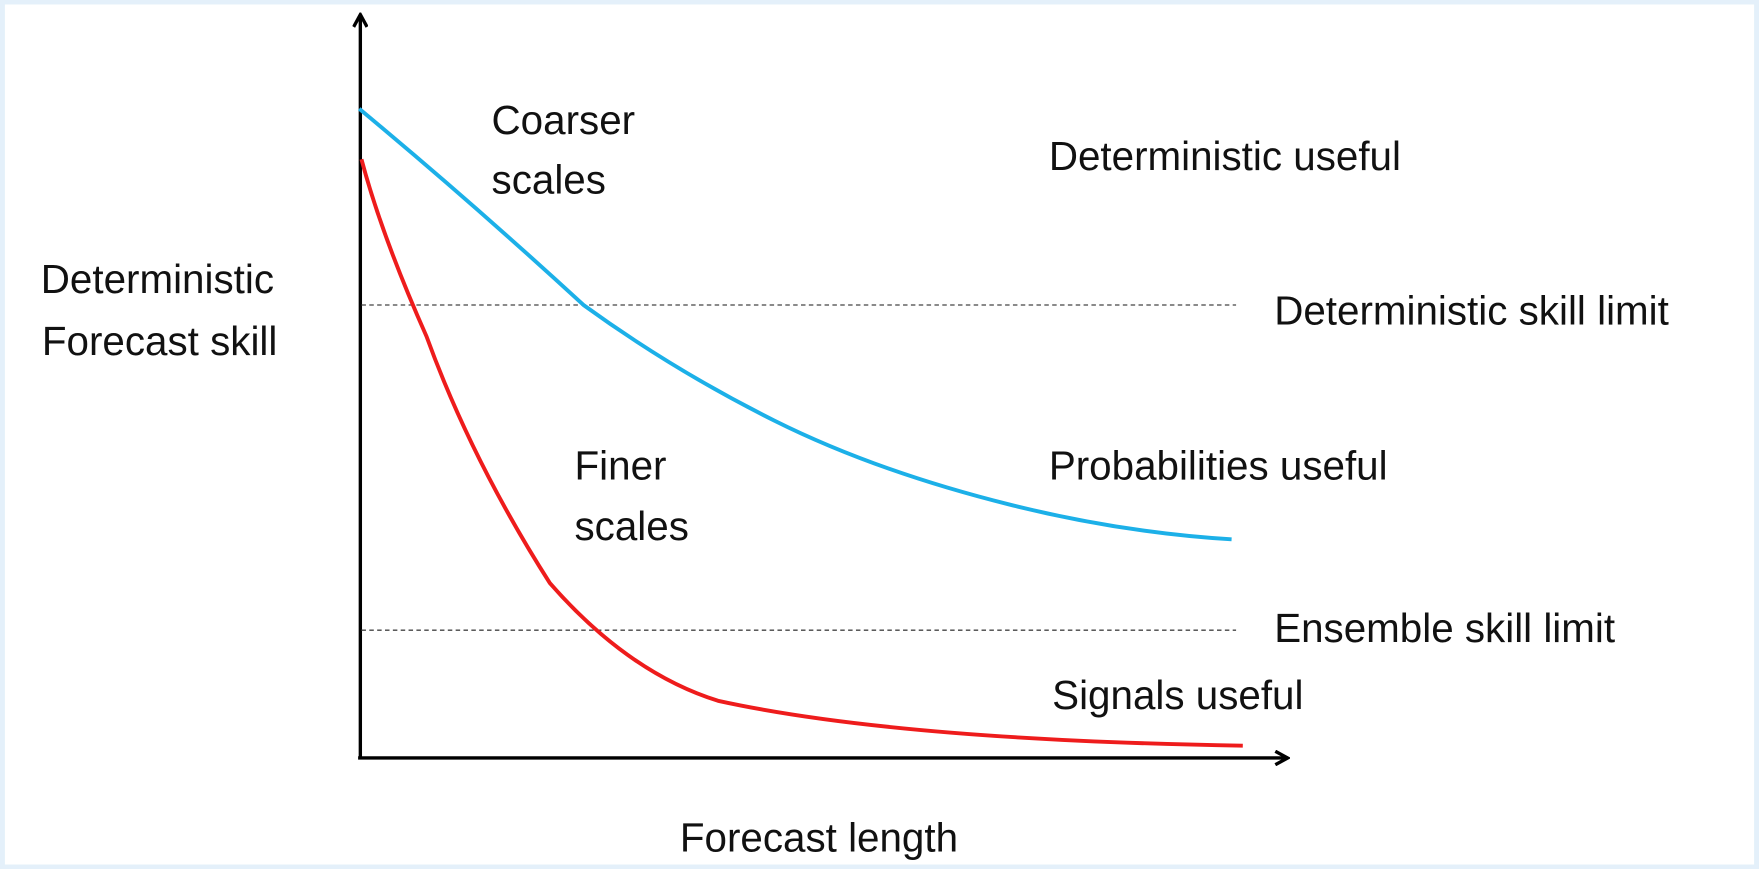 The width and height of the screenshot is (1759, 869). I want to click on region-label: Signals useful, so click(1177, 695).